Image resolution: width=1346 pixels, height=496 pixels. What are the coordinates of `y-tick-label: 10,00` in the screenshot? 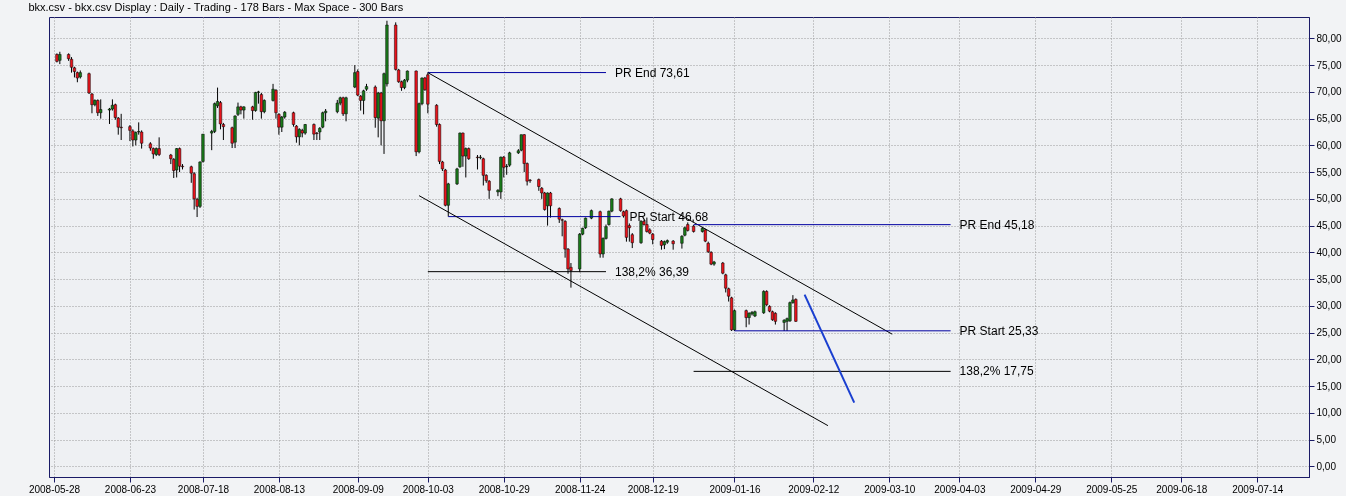 It's located at (1329, 413).